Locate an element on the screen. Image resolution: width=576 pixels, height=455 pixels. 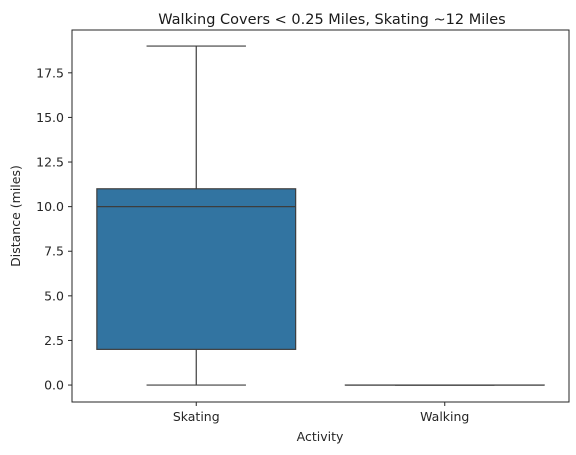
x-axis-label: Activity is located at coordinates (320, 436).